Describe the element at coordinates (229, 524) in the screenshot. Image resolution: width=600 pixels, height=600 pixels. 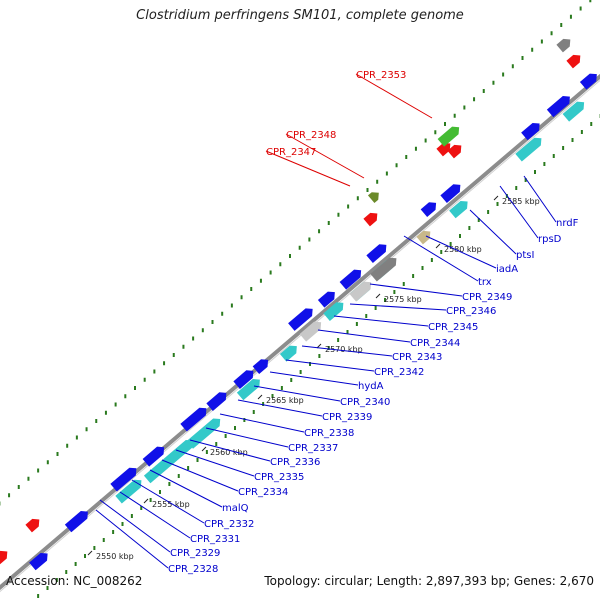
I see `gene-label: CPR_2332` at that location.